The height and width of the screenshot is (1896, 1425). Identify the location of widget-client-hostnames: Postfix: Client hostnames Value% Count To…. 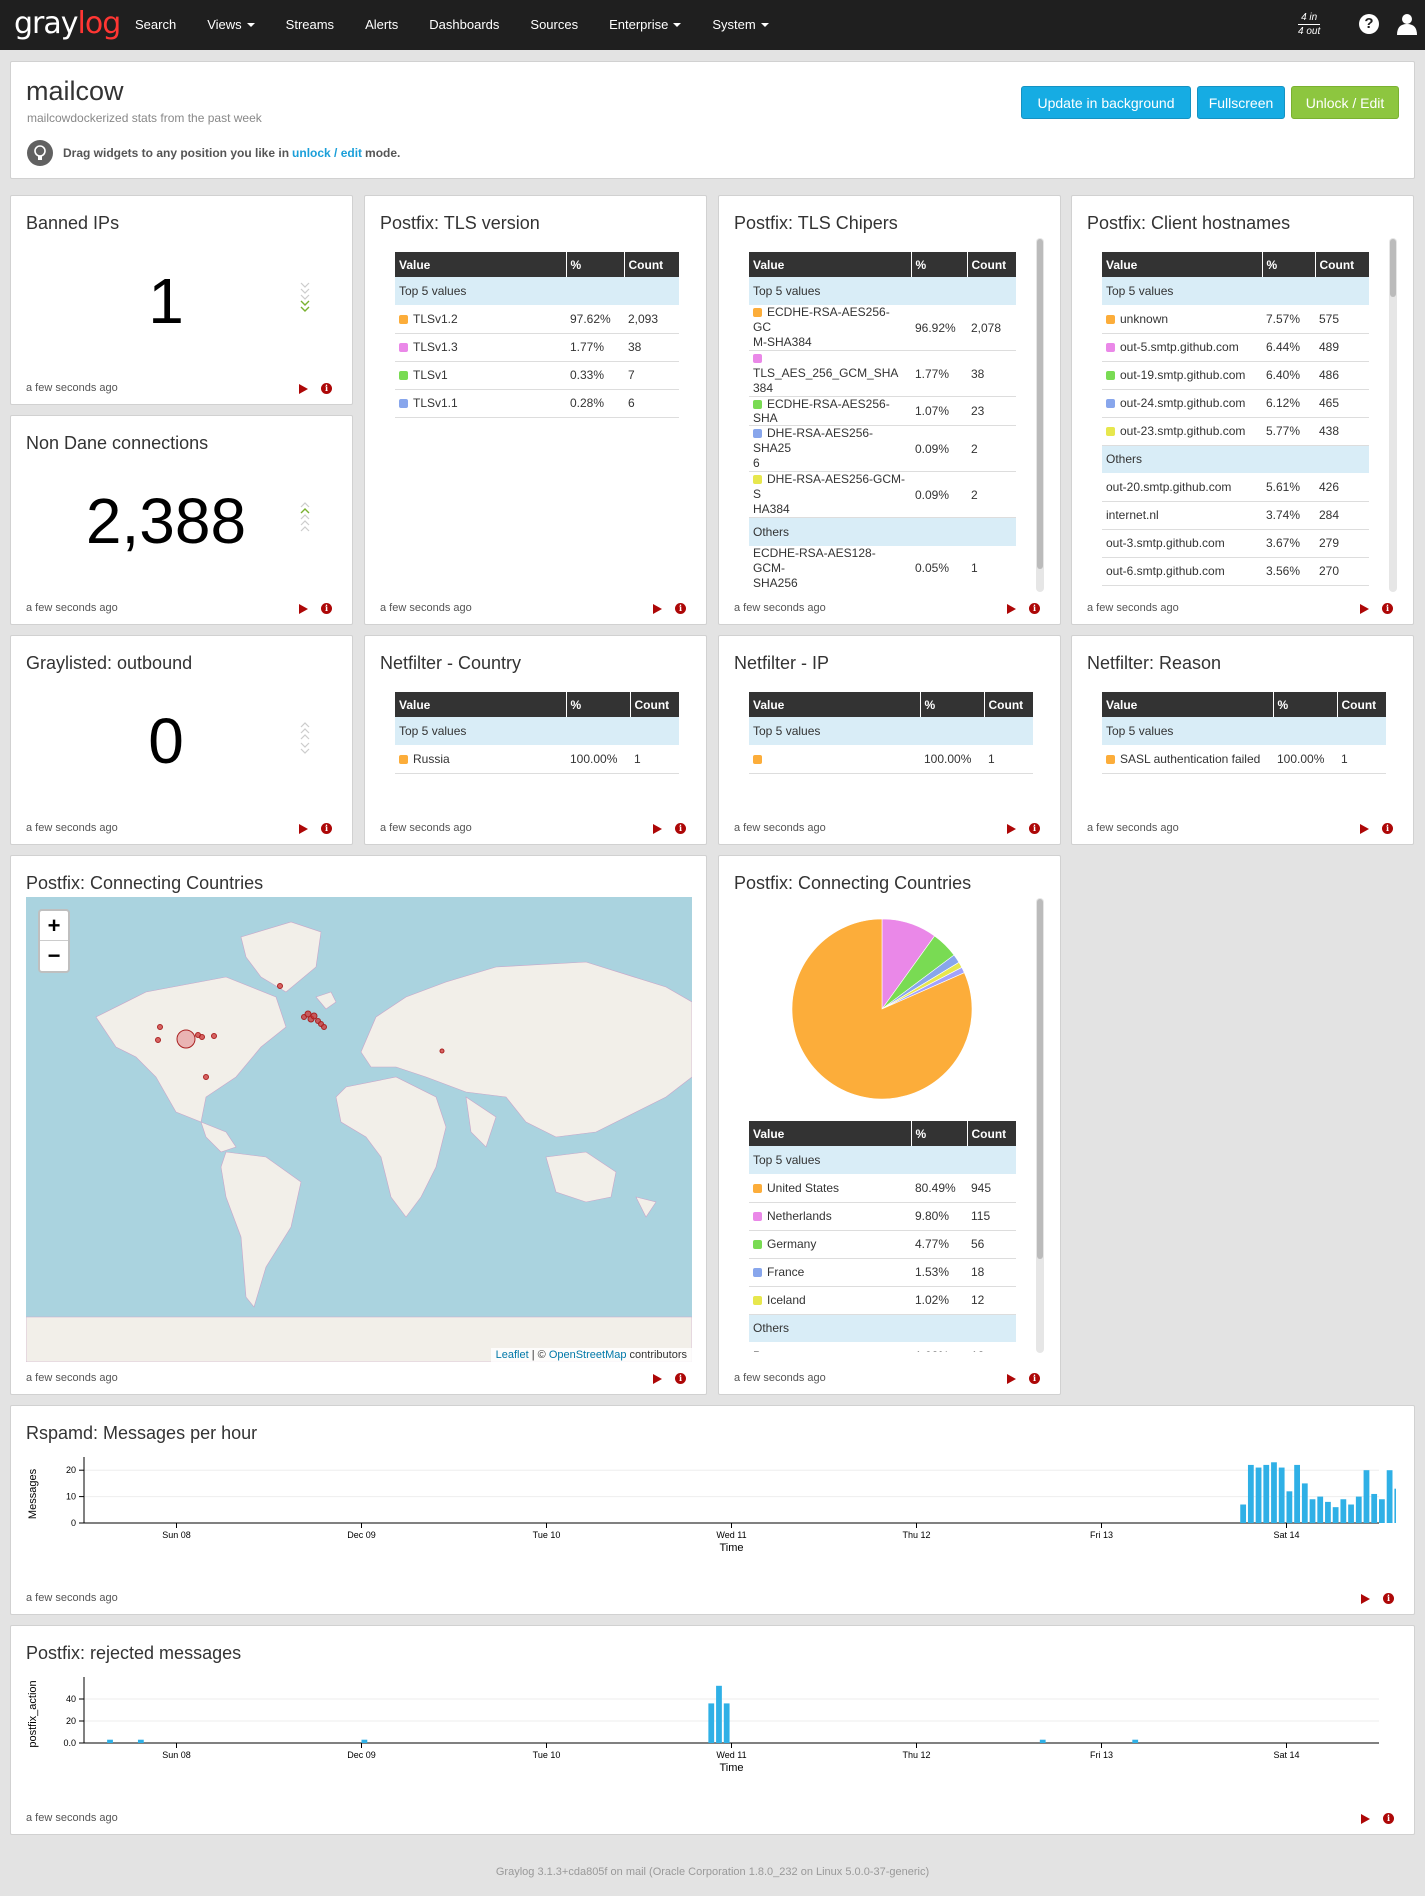
(1242, 410).